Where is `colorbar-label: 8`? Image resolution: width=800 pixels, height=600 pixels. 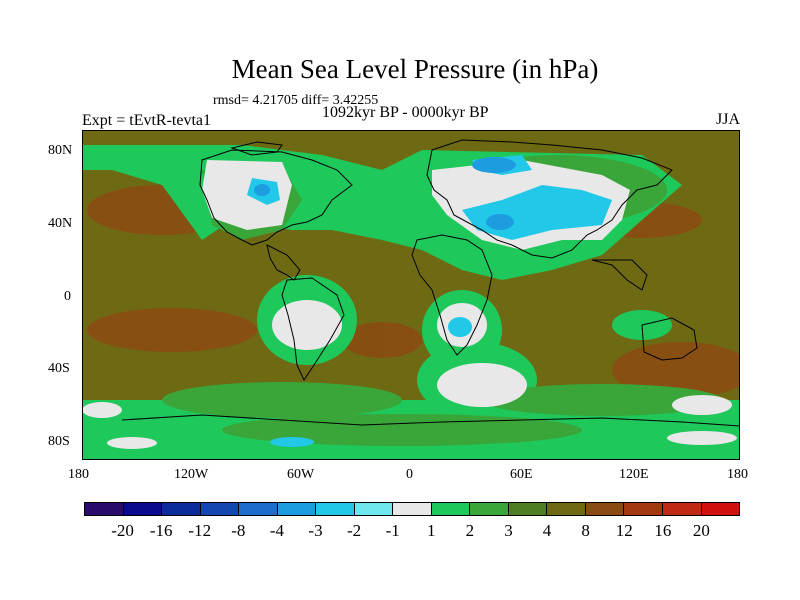
colorbar-label: 8 is located at coordinates (585, 530).